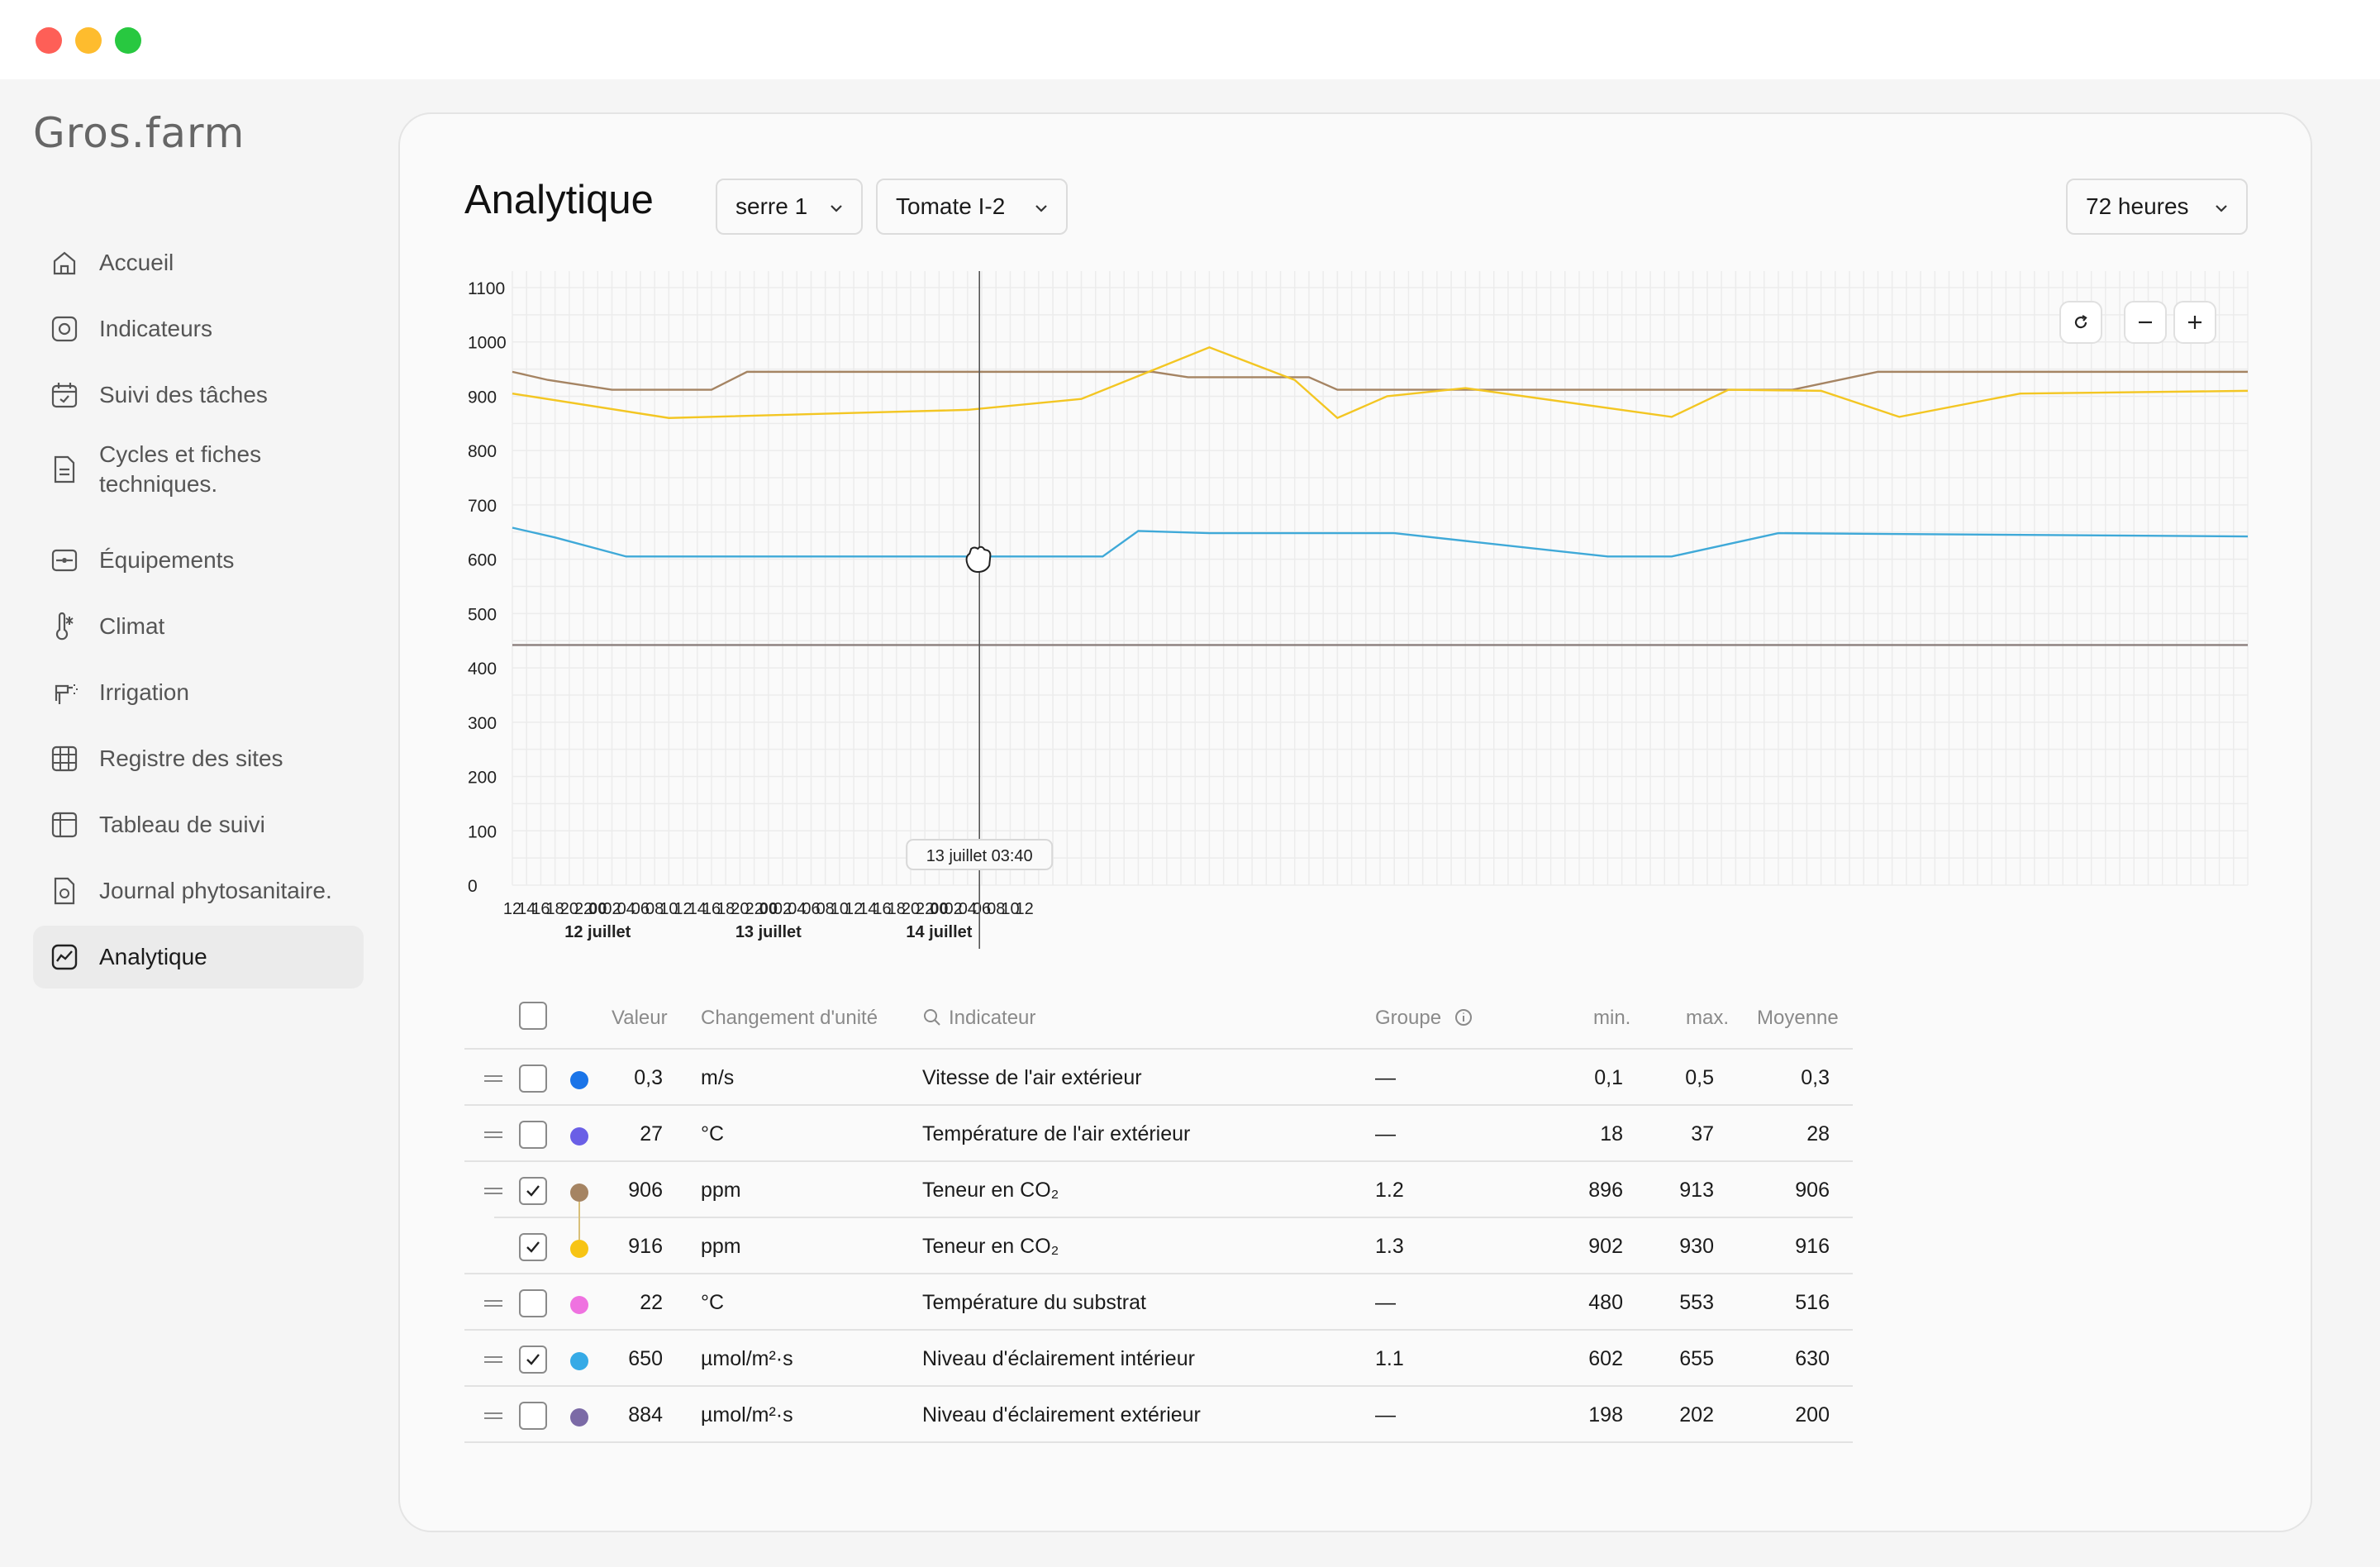 The height and width of the screenshot is (1567, 2380). Describe the element at coordinates (1798, 1018) in the screenshot. I see `header-mean: Moyenne` at that location.